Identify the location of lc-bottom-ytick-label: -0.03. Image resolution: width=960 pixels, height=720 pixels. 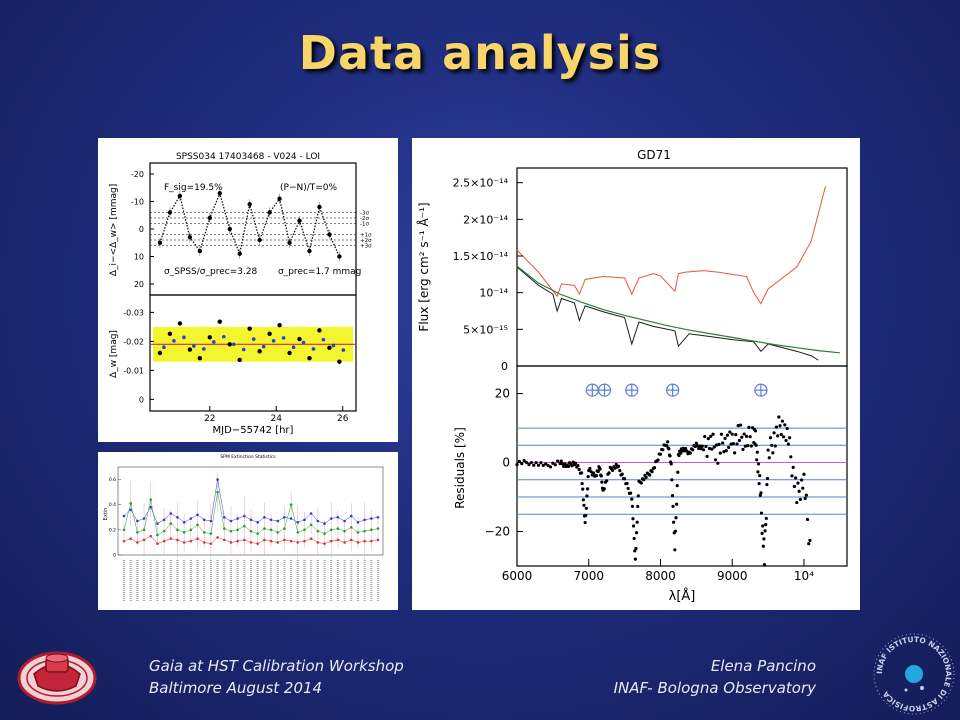
(133, 312).